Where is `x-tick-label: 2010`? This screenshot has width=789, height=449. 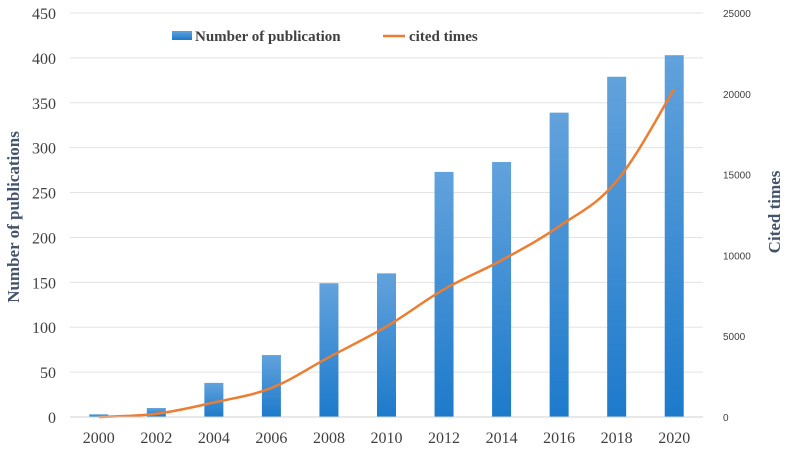
x-tick-label: 2010 is located at coordinates (387, 438).